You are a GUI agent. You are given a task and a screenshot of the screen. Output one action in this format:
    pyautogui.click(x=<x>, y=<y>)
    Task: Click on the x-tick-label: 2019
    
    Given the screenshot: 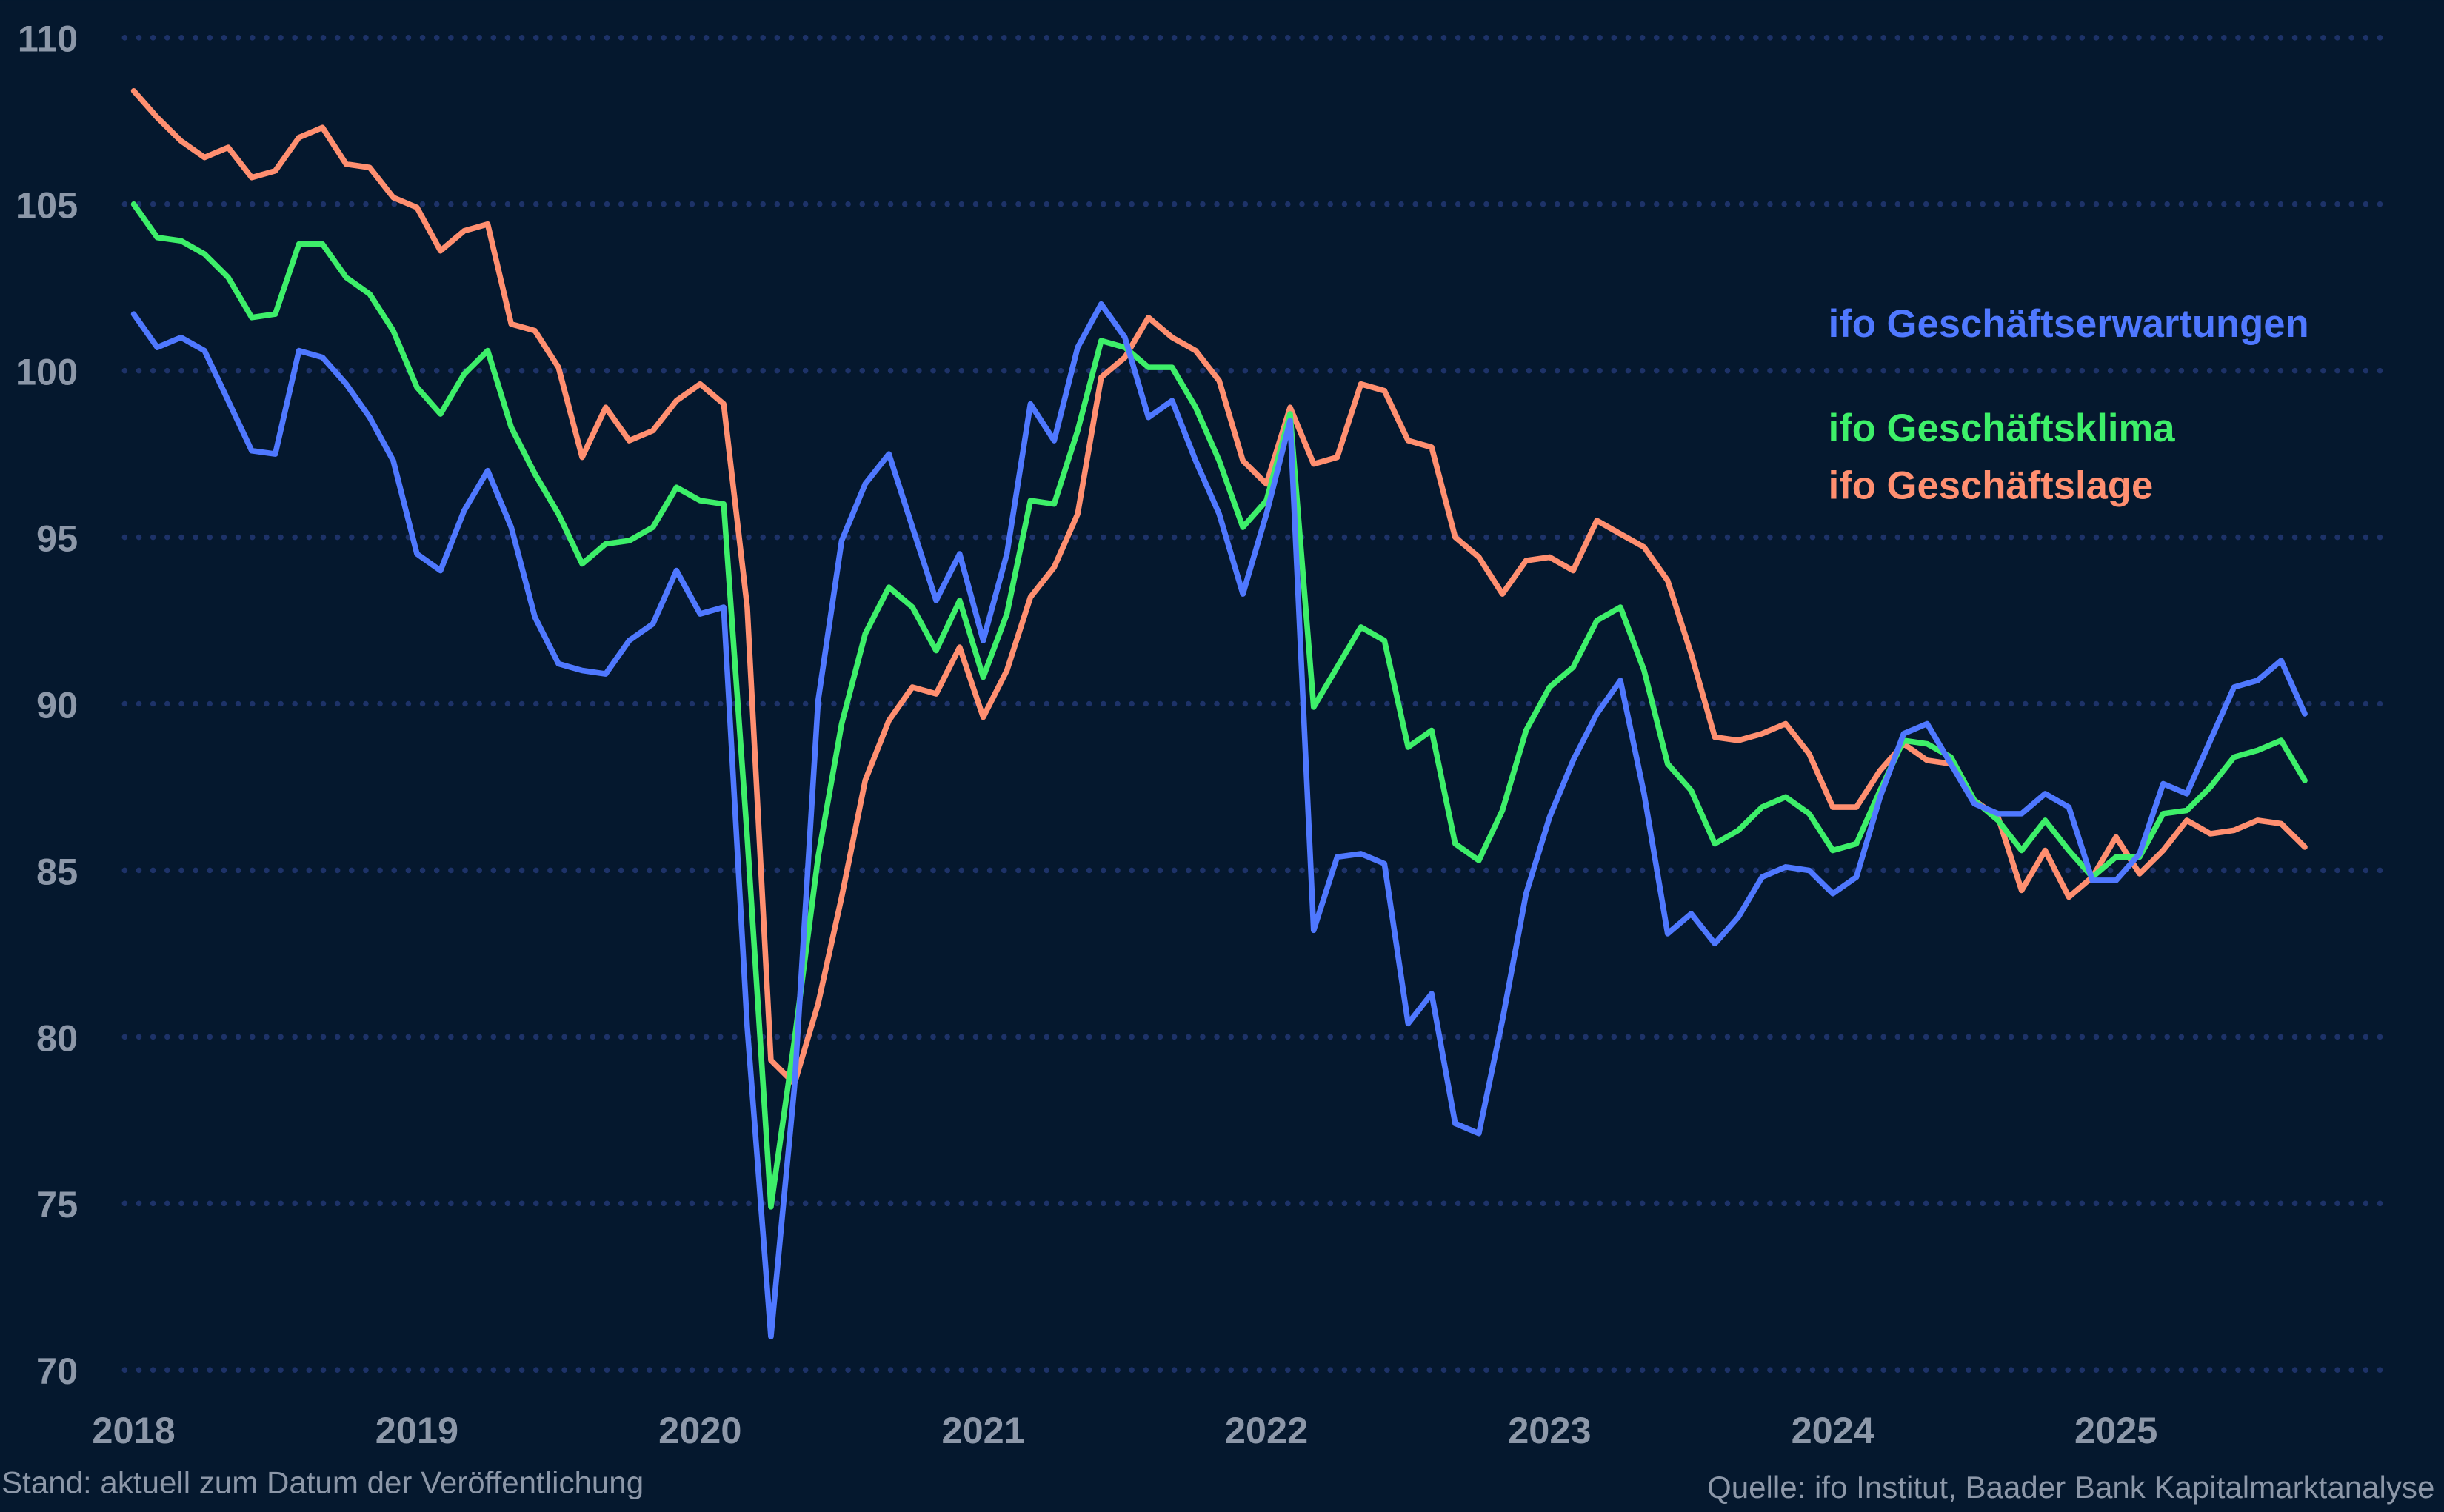 What is the action you would take?
    pyautogui.click(x=416, y=1430)
    